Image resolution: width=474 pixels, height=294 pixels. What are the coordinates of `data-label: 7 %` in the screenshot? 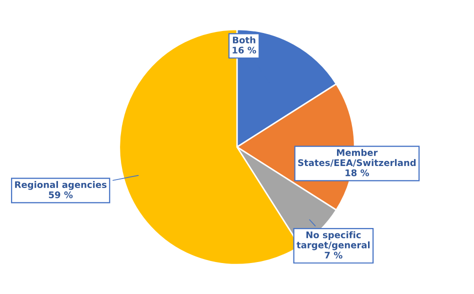 It's located at (333, 255).